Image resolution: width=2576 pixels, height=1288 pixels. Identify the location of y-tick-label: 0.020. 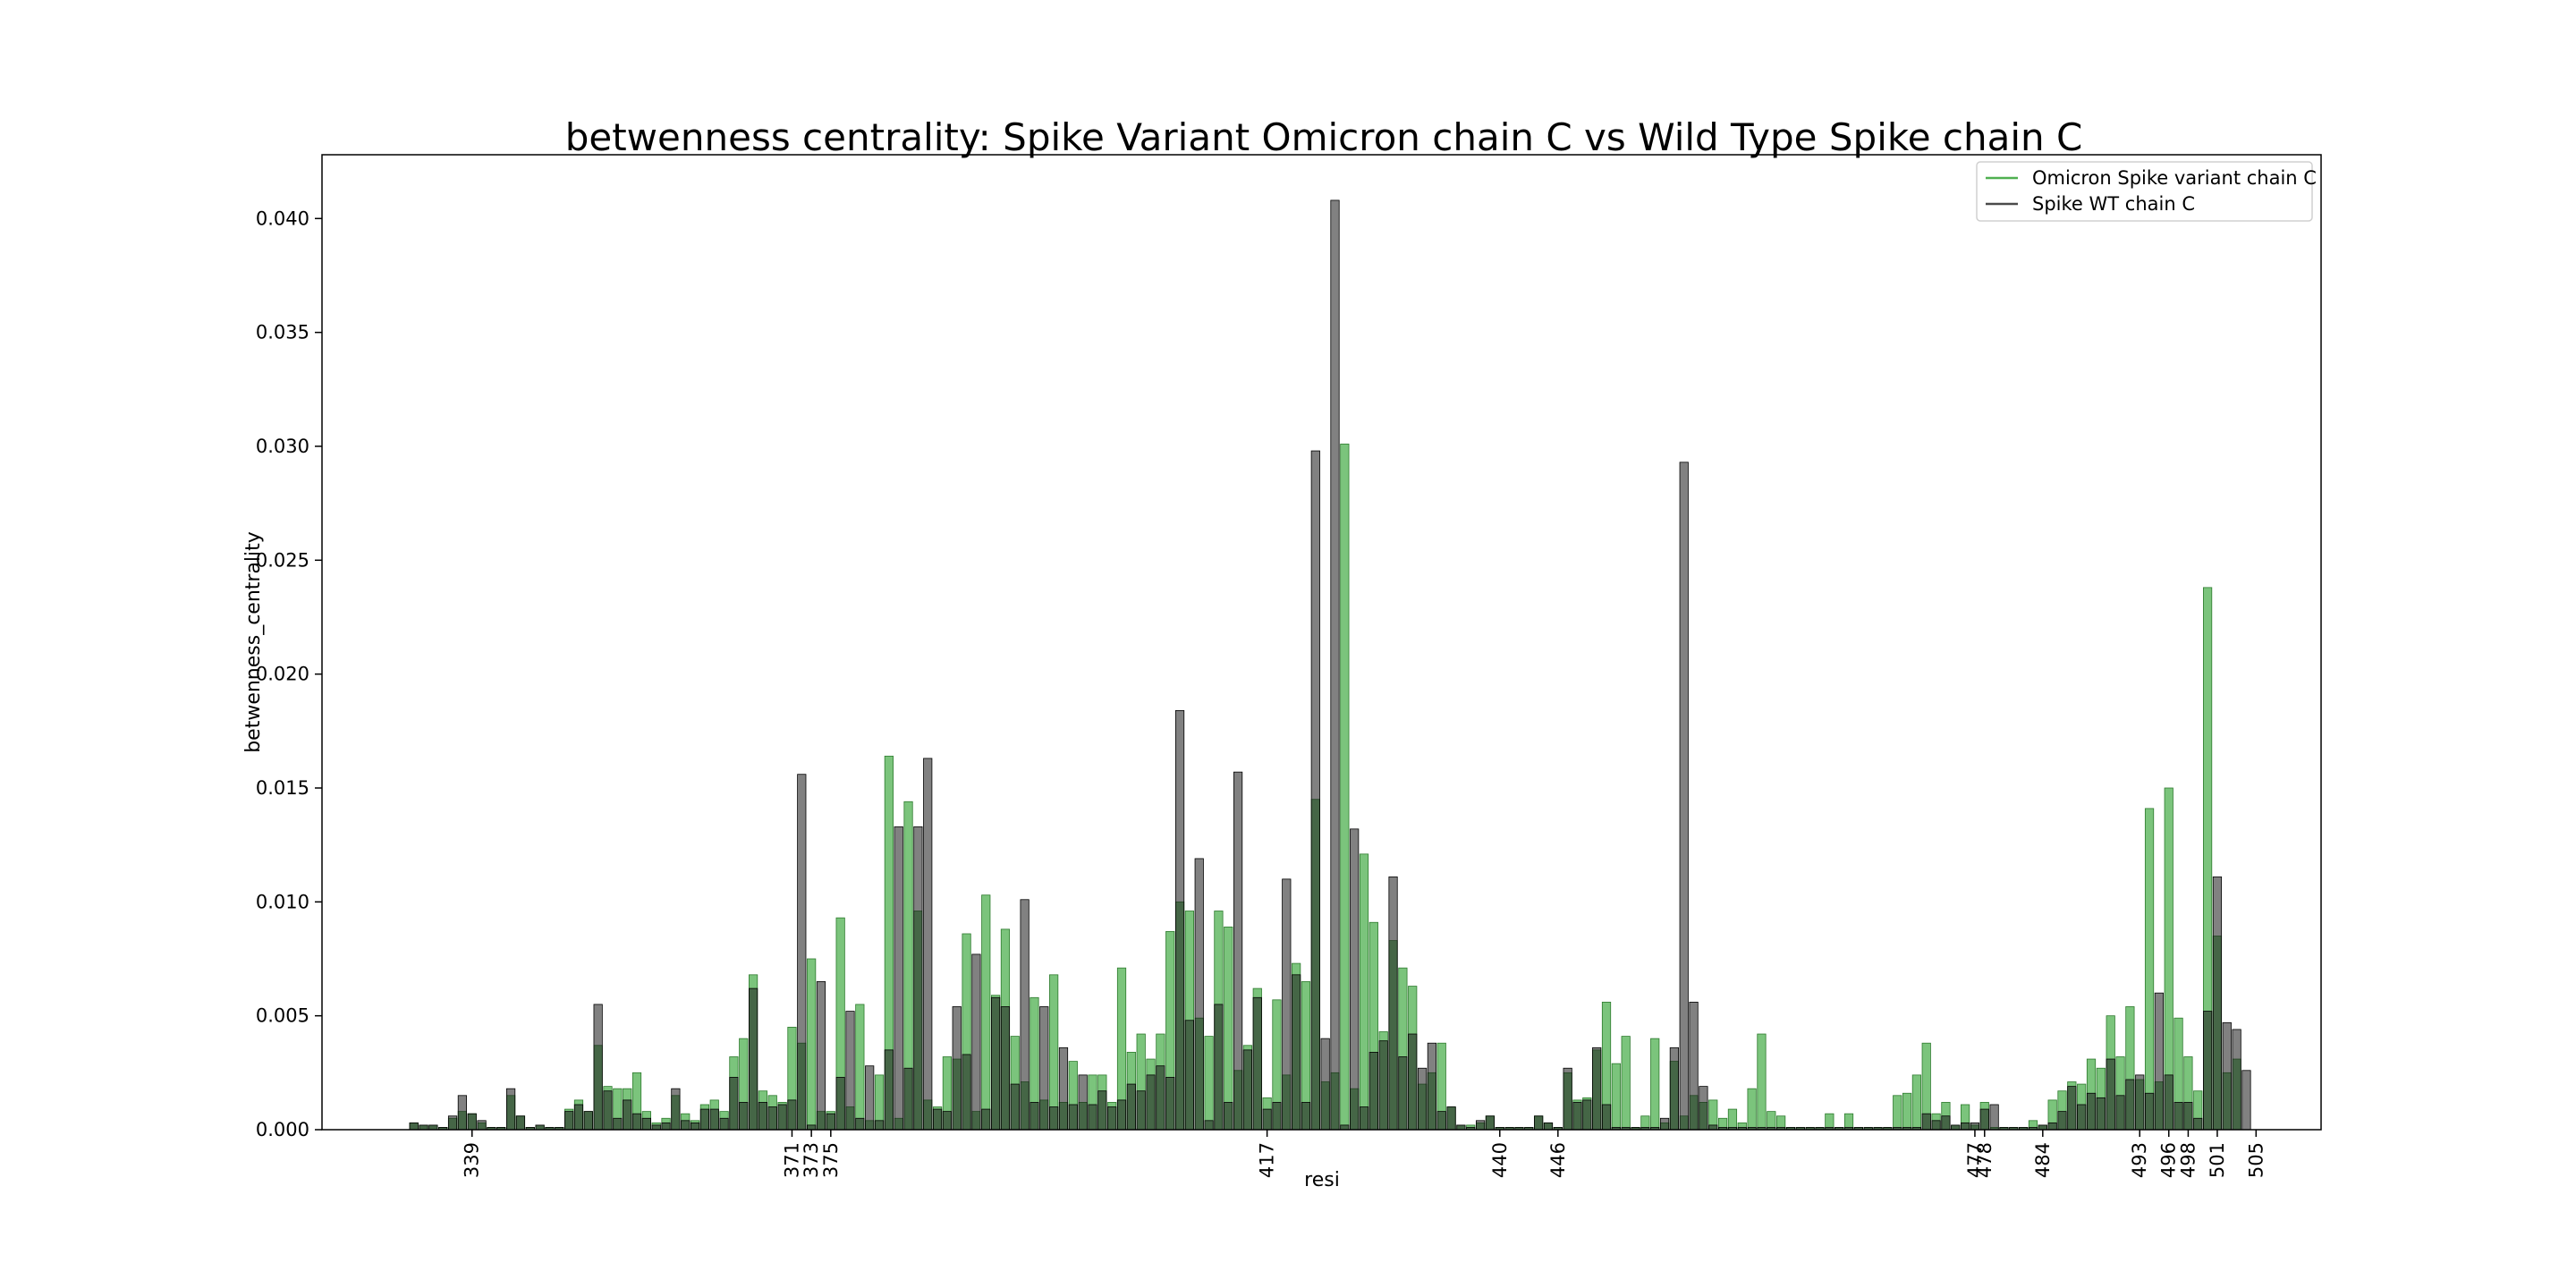
(282, 674).